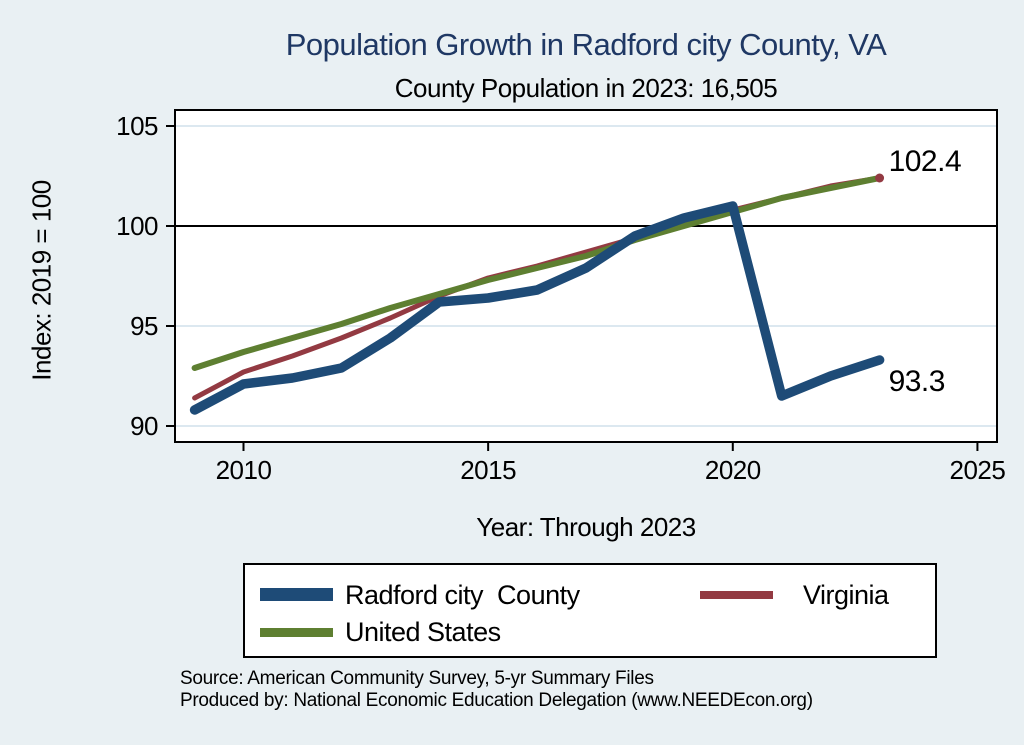 Image resolution: width=1024 pixels, height=745 pixels. Describe the element at coordinates (144, 326) in the screenshot. I see `y-tick-label: 95` at that location.